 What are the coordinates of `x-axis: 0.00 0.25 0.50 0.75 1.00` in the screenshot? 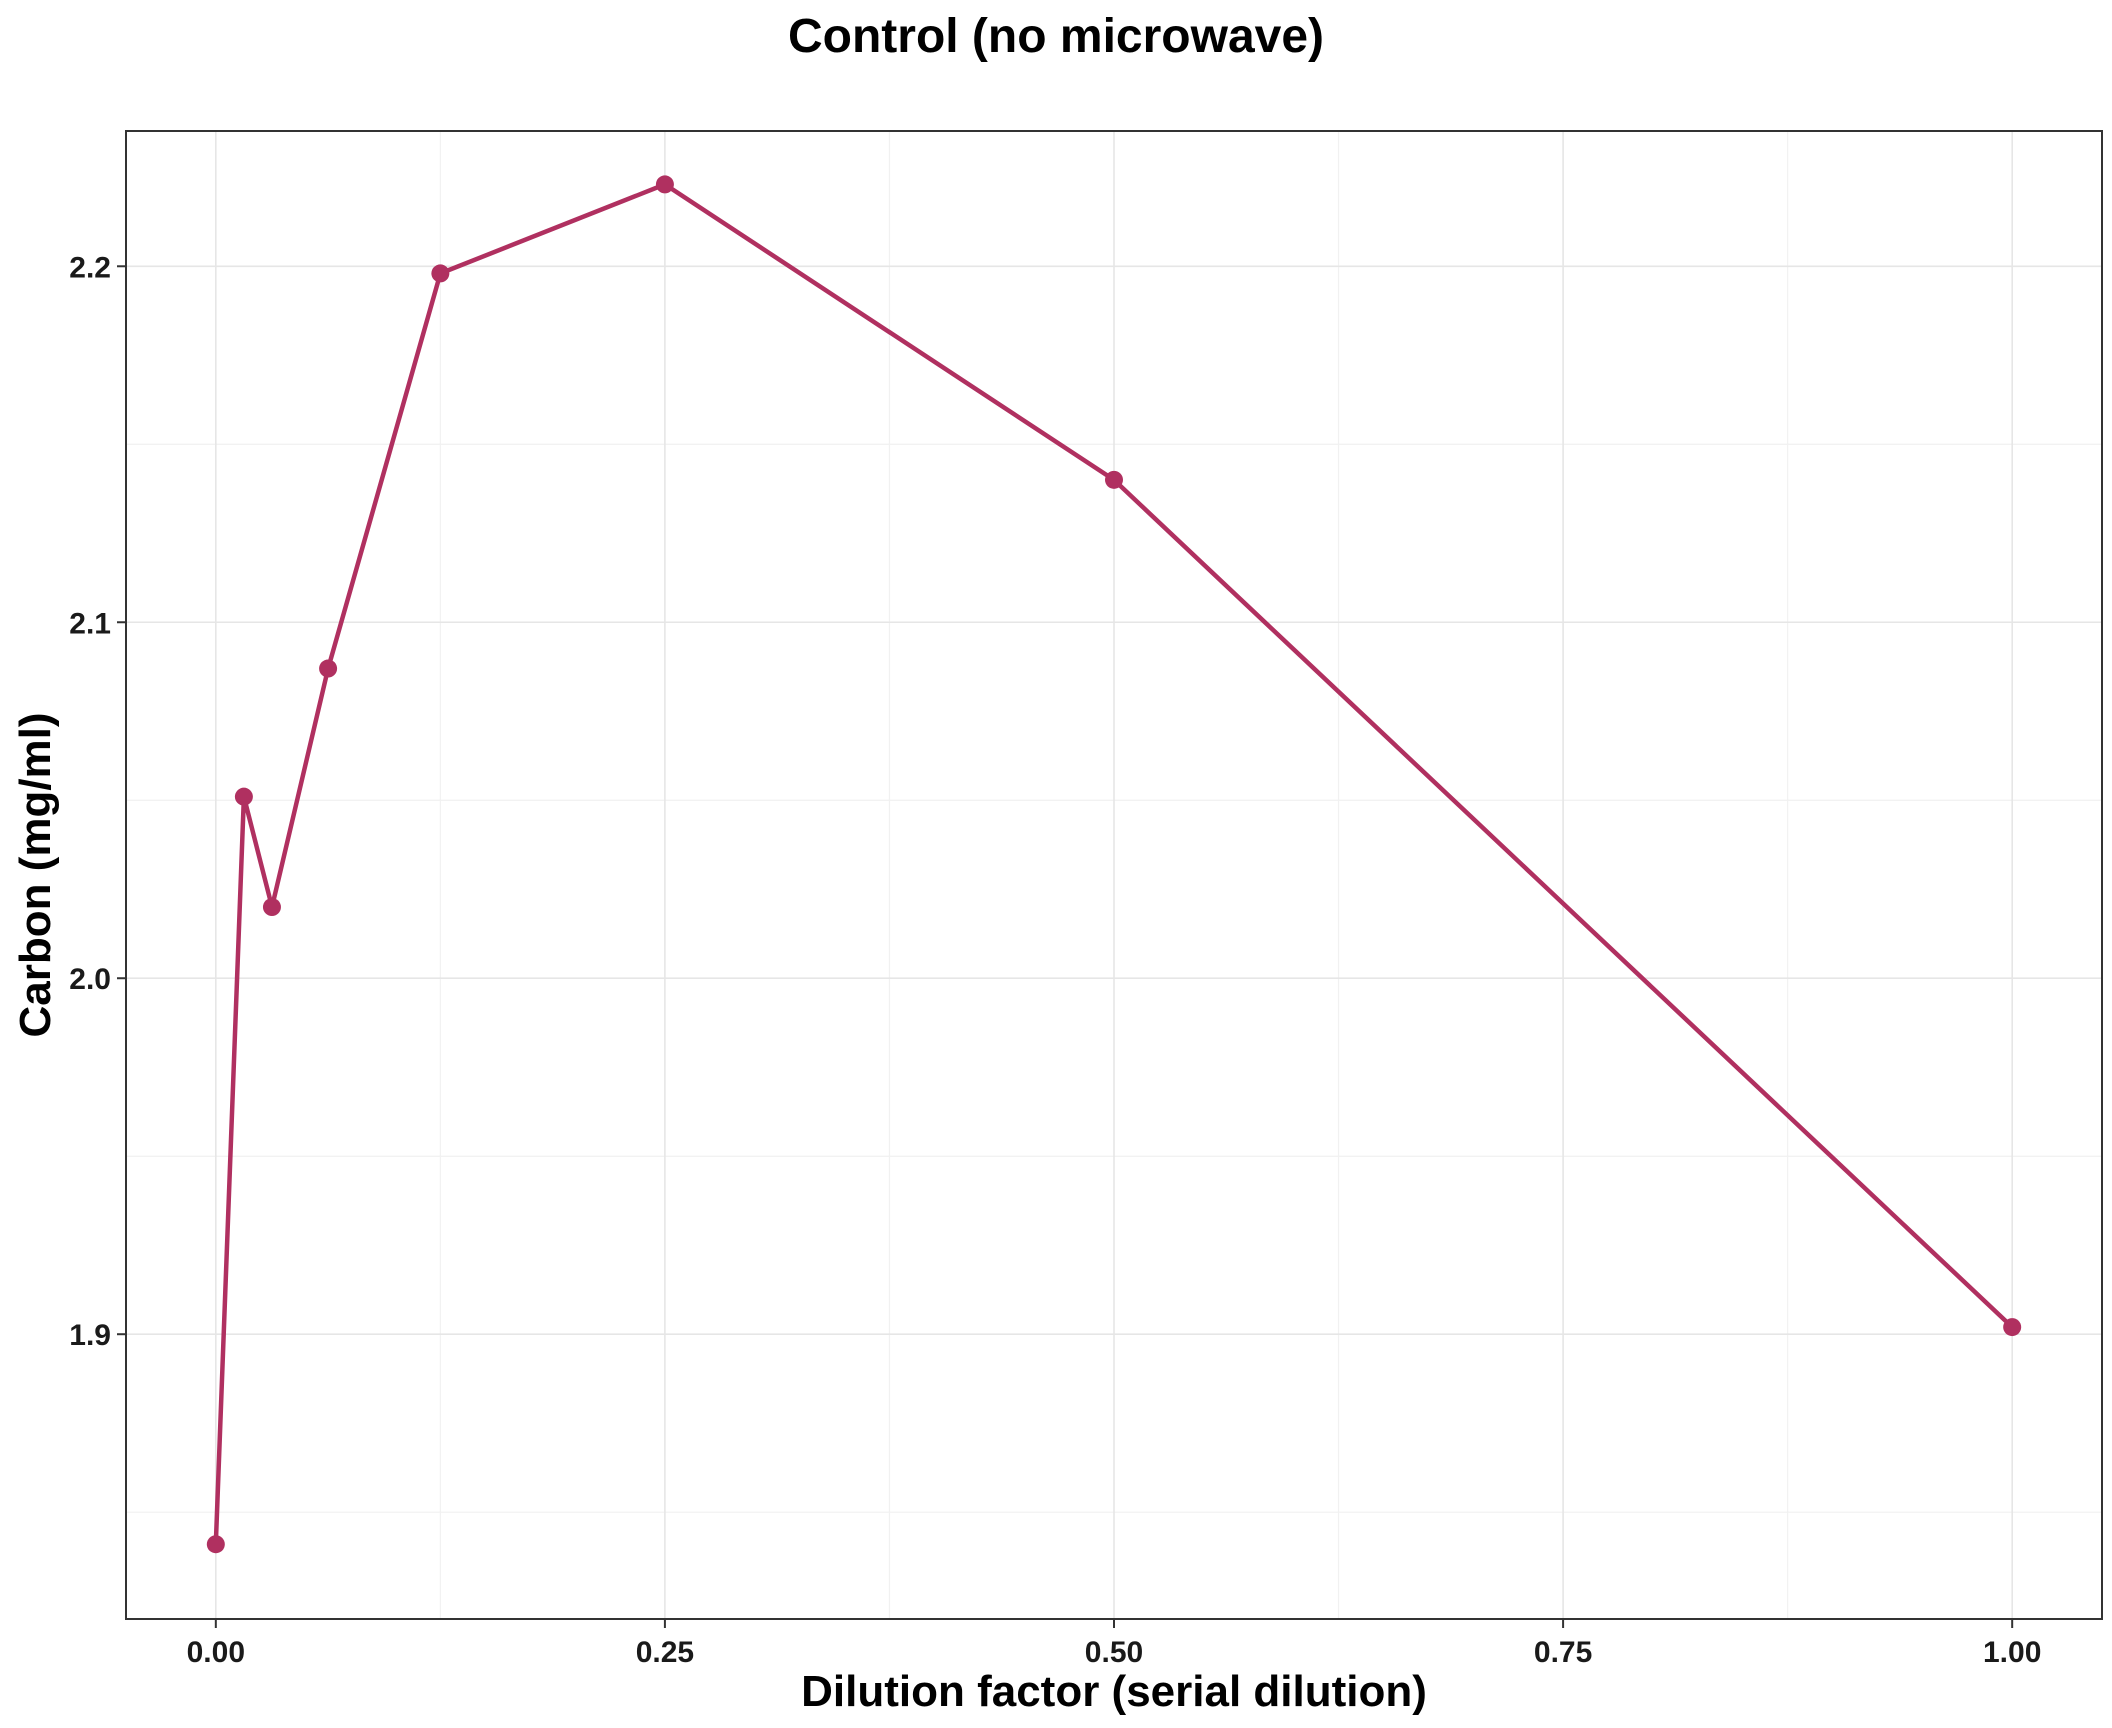 It's located at (1114, 1644).